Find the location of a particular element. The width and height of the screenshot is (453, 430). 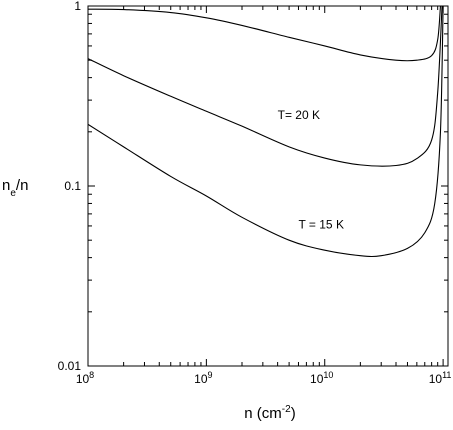

y-axis-label: ne/n is located at coordinates (15, 188).